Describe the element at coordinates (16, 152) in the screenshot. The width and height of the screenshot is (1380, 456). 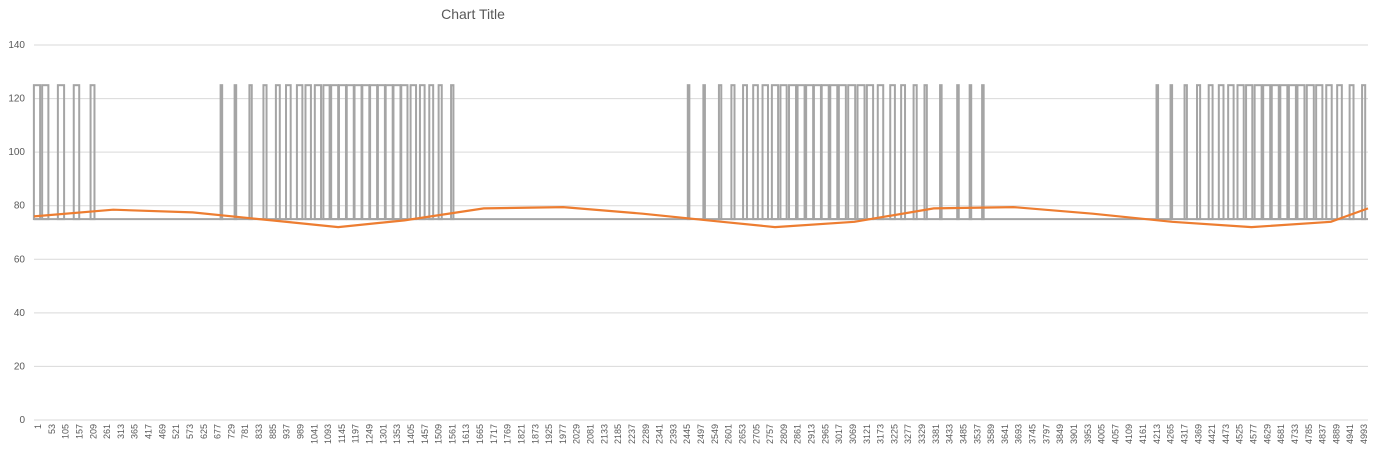
I see `y-tick-label: 100` at that location.